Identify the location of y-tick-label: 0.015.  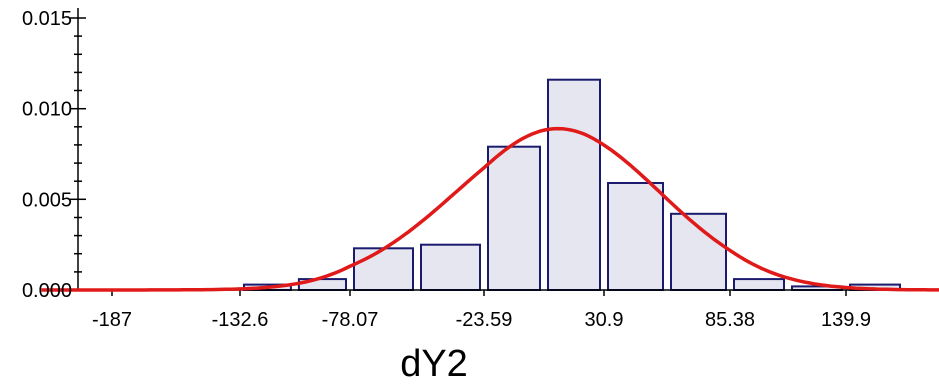
(47, 19).